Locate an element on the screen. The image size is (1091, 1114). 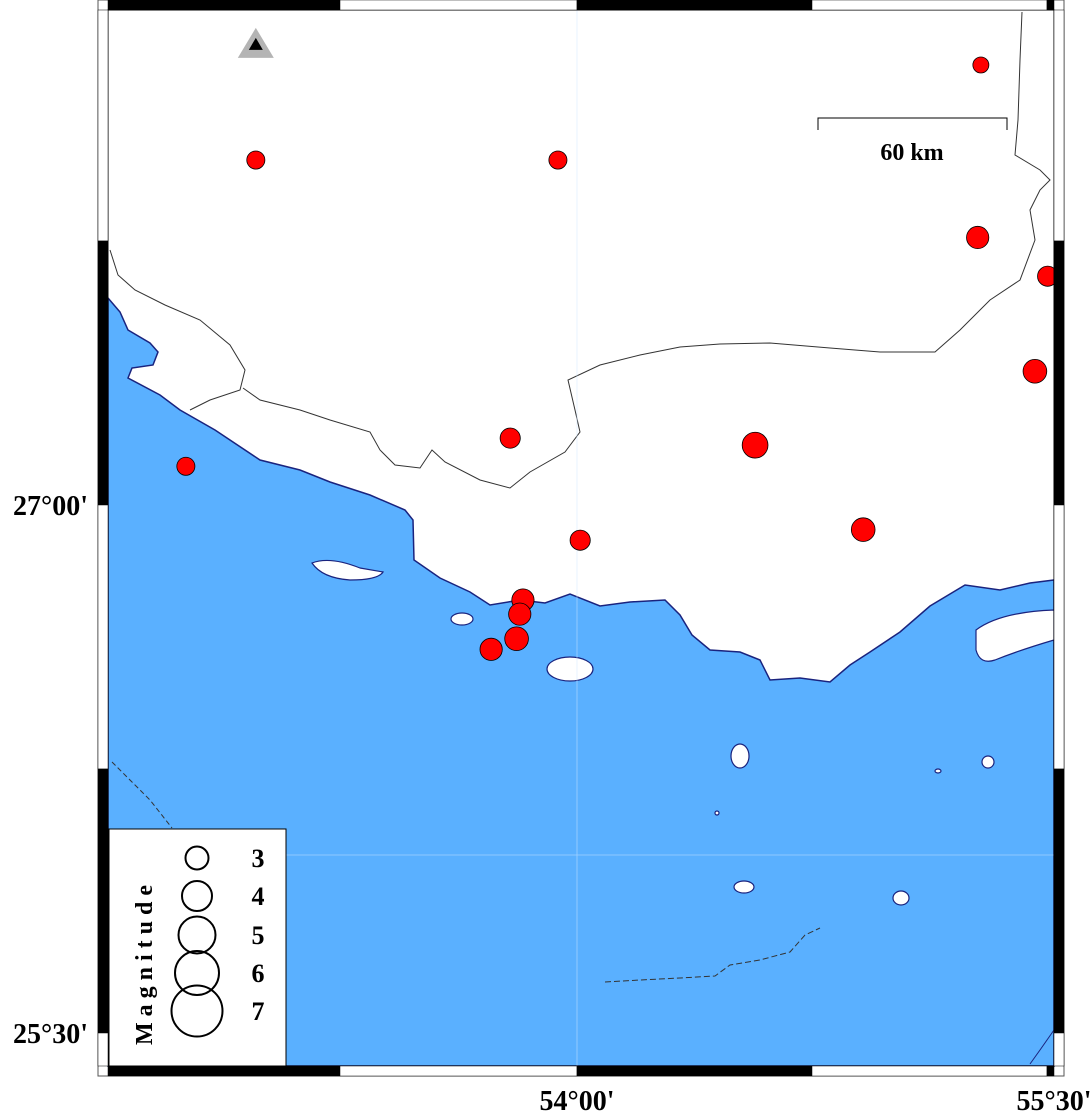
legend: Magnitude 3 4 5 6 7 is located at coordinates (197, 947).